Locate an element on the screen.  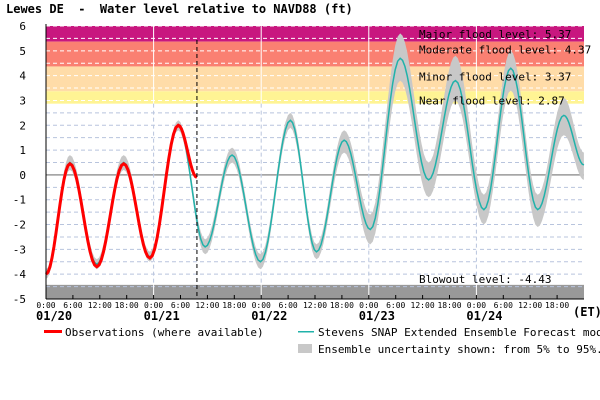
y-tick-label: 1 is located at coordinates (22, 150).